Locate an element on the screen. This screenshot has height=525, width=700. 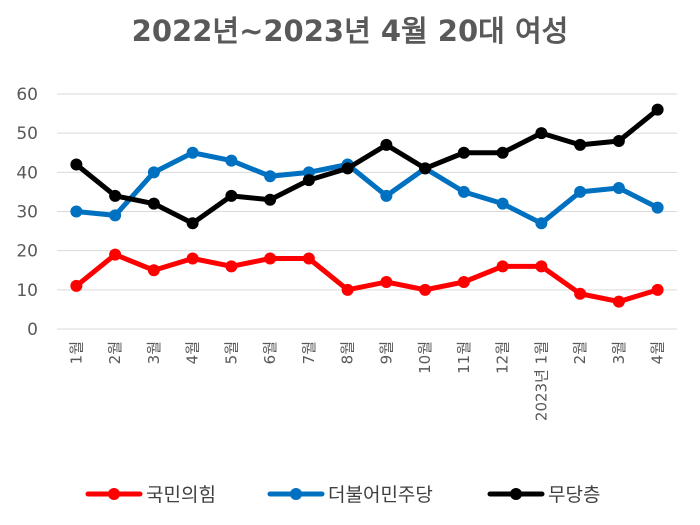
y-tick-label: 50 is located at coordinates (27, 134).